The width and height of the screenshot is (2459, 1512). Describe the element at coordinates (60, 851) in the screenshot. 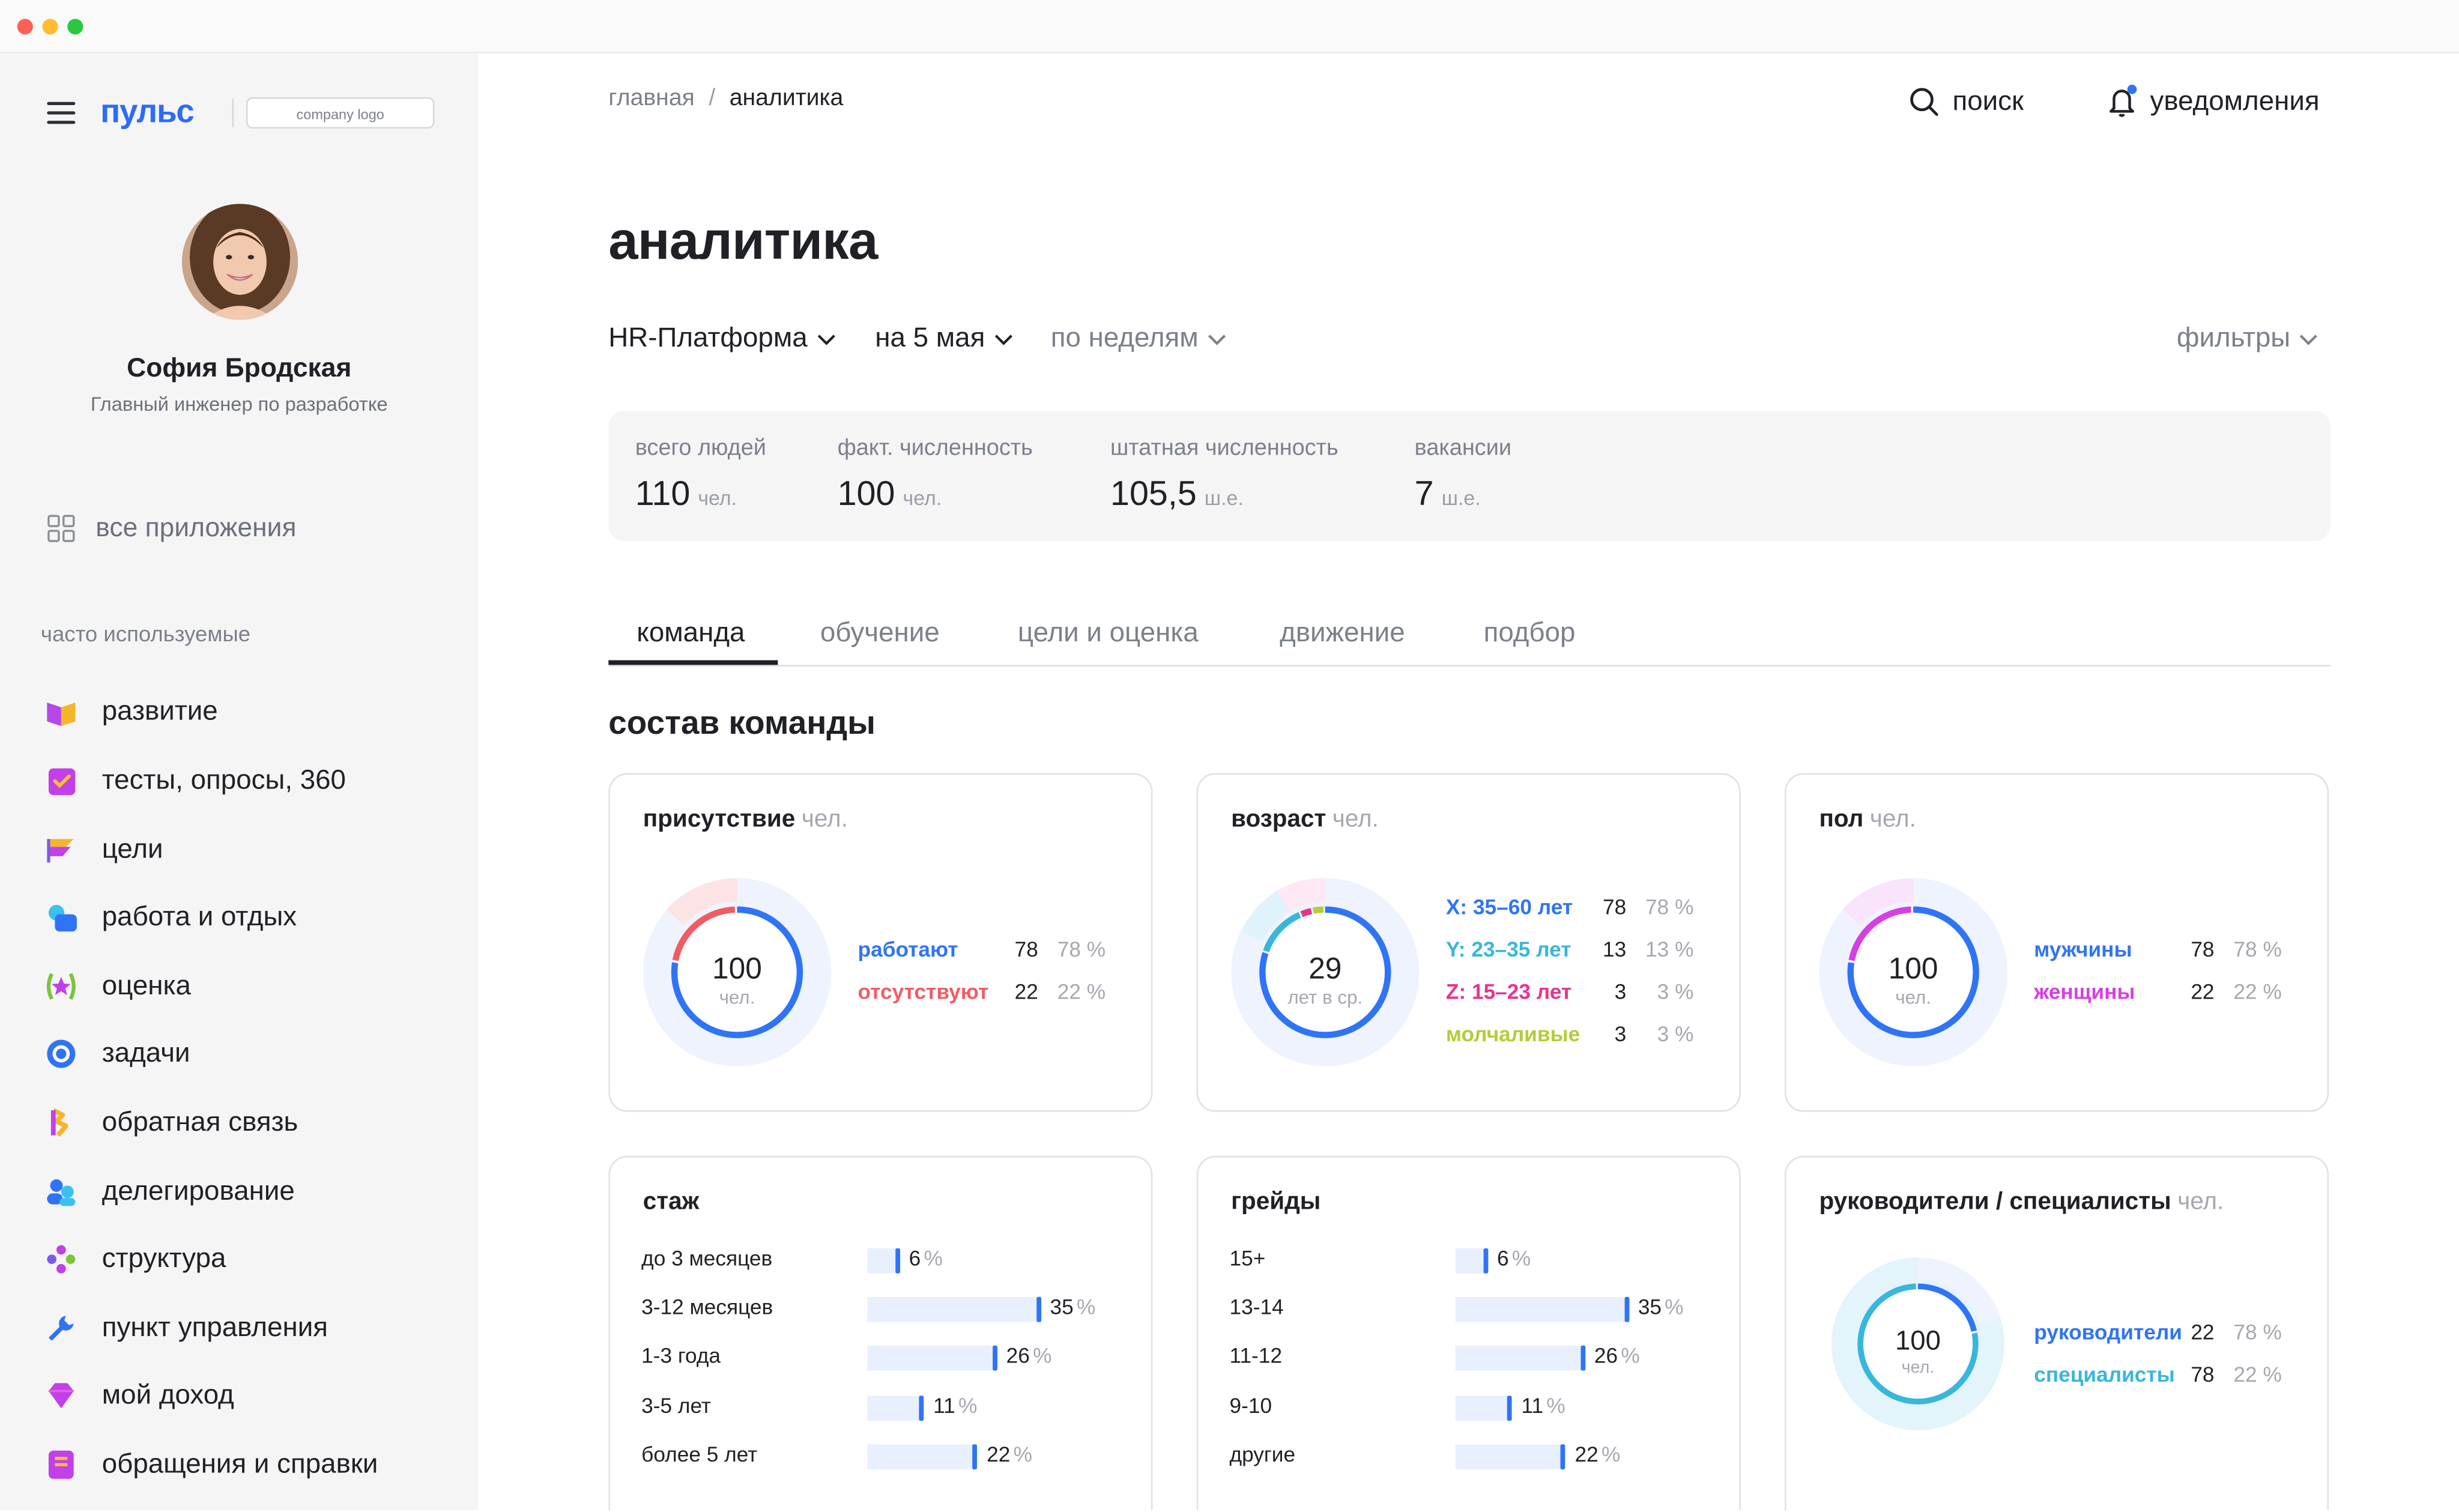

I see `flag-icon` at that location.